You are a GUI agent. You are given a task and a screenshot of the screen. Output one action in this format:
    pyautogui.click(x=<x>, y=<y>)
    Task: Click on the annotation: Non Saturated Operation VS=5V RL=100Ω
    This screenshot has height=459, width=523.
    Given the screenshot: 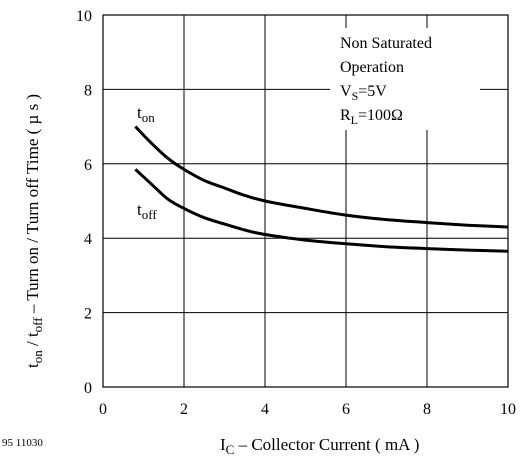 What is the action you would take?
    pyautogui.click(x=405, y=79)
    